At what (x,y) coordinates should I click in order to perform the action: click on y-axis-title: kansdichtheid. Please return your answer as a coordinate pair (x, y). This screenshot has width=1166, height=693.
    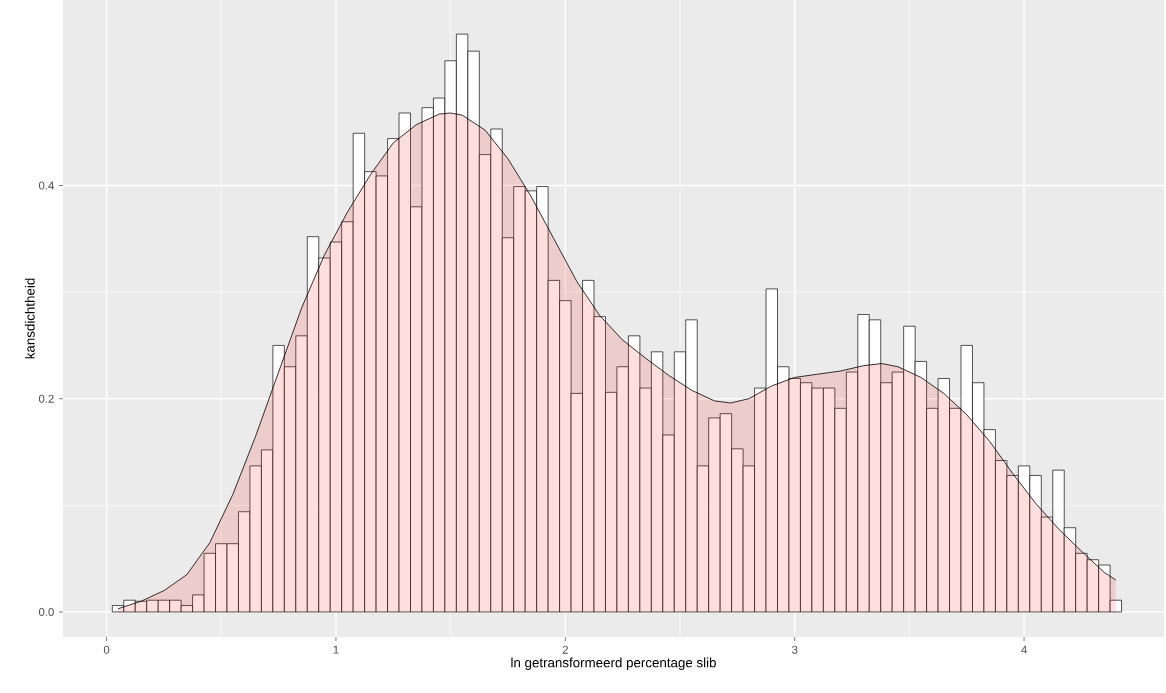
    Looking at the image, I should click on (29, 318).